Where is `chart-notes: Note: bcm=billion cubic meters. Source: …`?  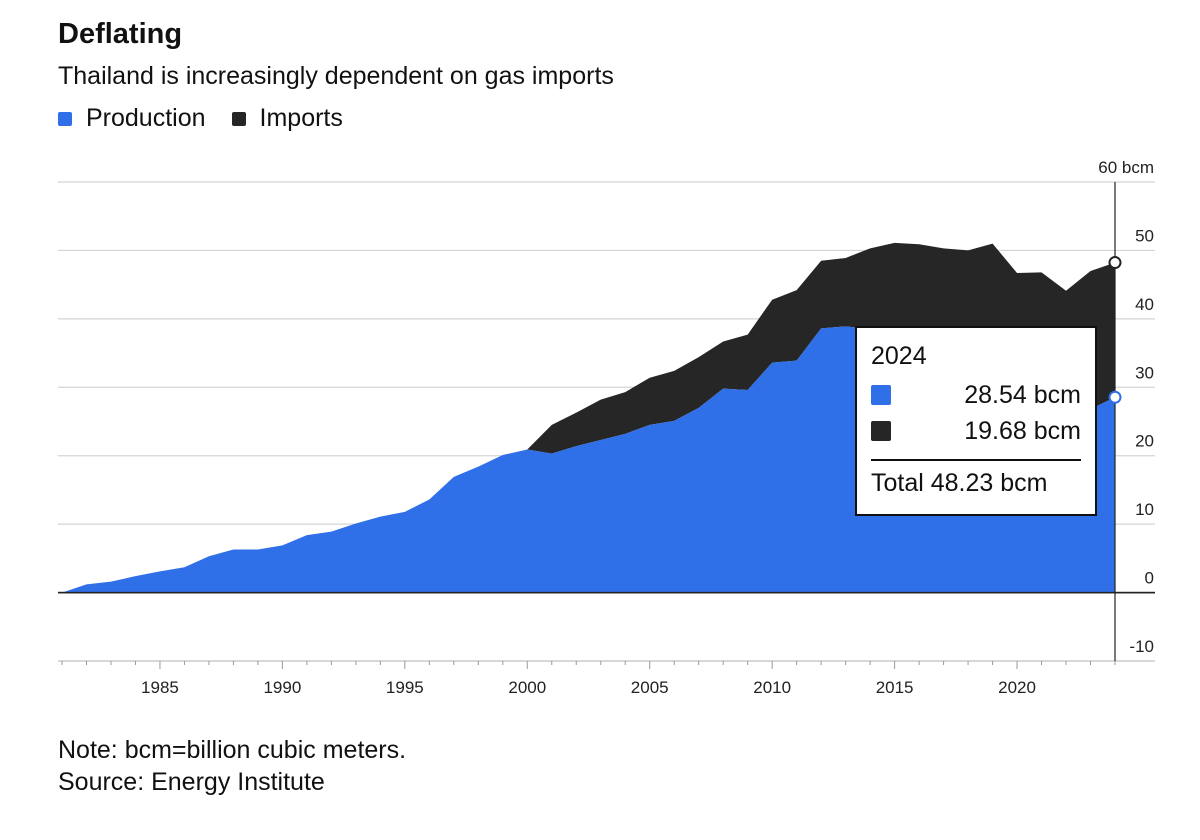 chart-notes: Note: bcm=billion cubic meters. Source: … is located at coordinates (232, 766).